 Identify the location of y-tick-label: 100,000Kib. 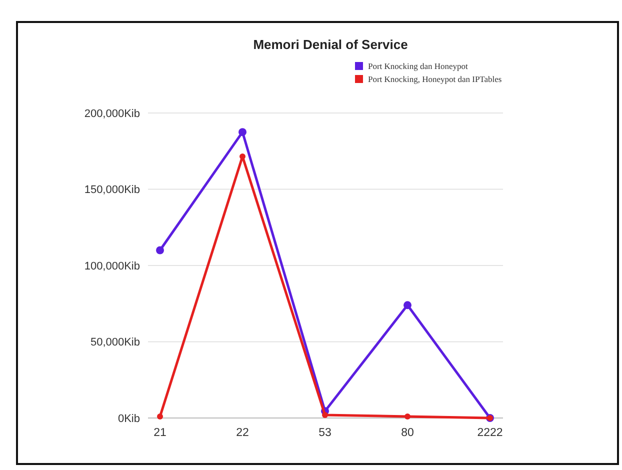
(112, 266).